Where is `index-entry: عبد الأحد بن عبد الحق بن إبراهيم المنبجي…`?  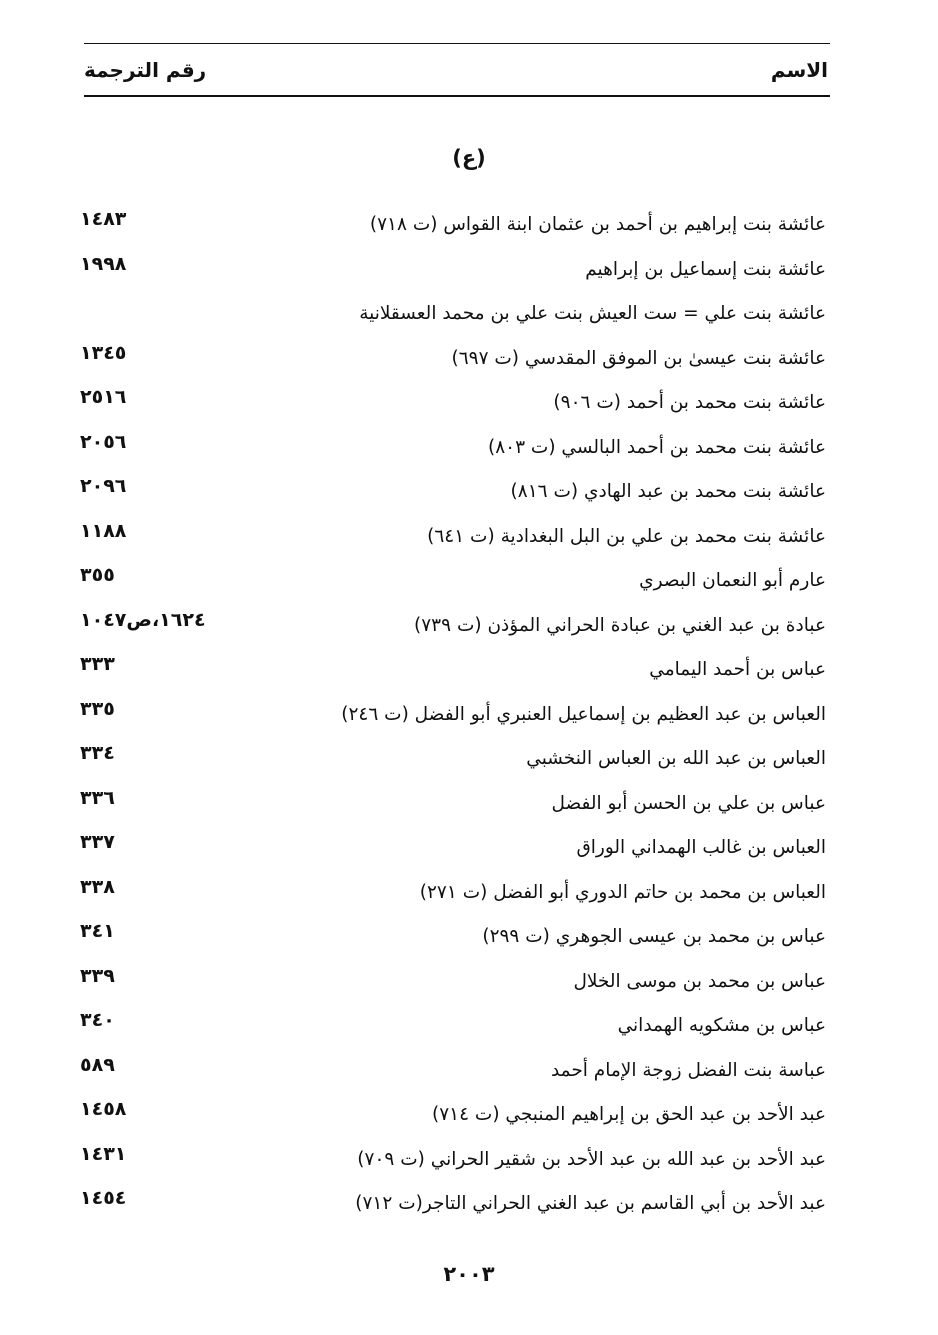 index-entry: عبد الأحد بن عبد الحق بن إبراهيم المنبجي… is located at coordinates (469, 1121).